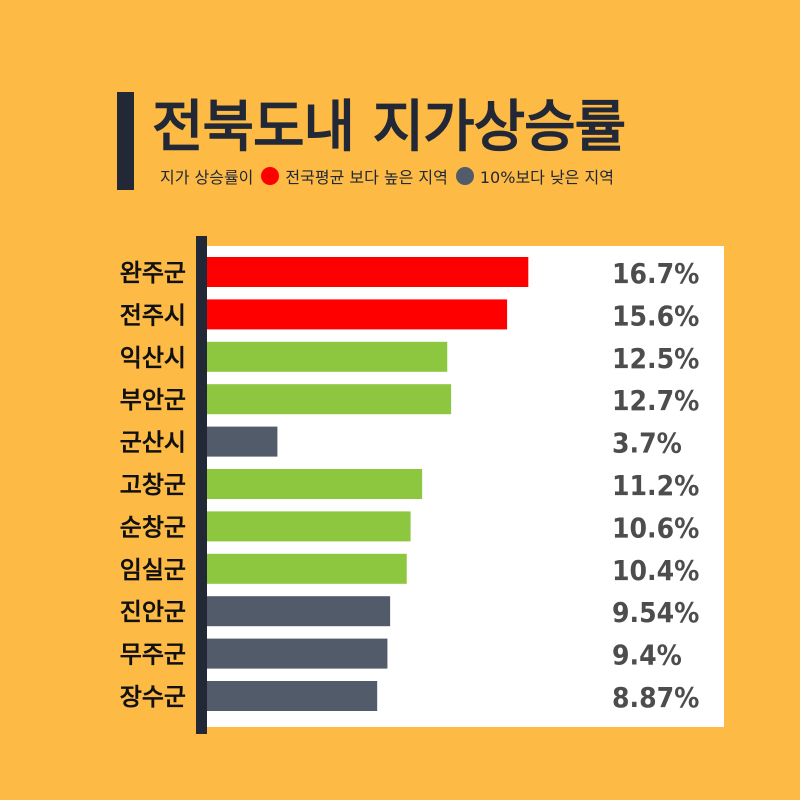  Describe the element at coordinates (647, 443) in the screenshot. I see `value-label: 3.7%` at that location.